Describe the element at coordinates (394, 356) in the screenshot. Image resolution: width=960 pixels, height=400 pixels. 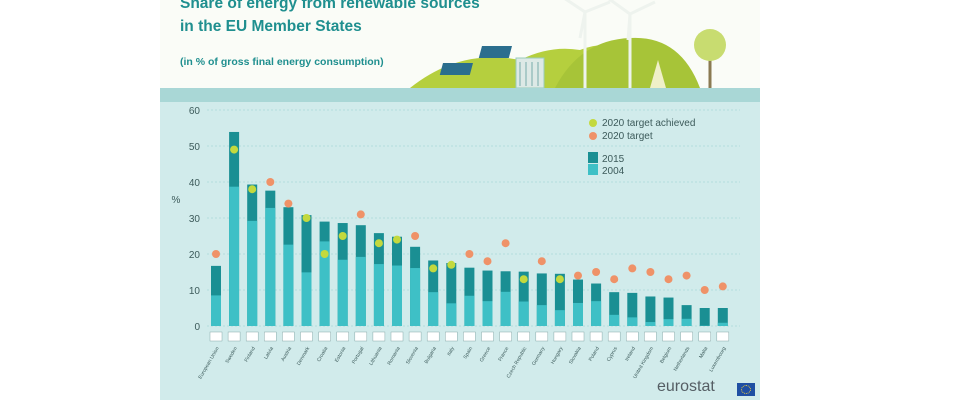
I see `x-tick-label: Romania` at that location.